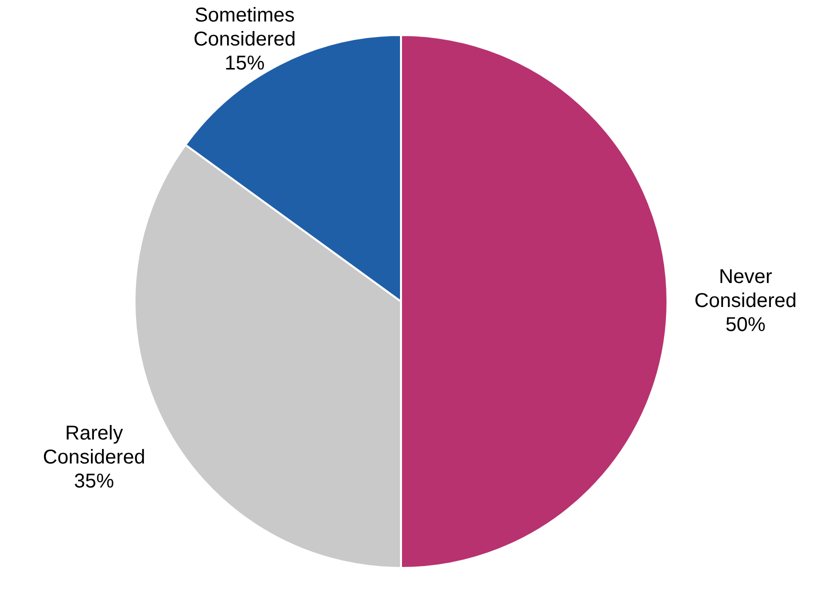 The width and height of the screenshot is (829, 603). I want to click on data-label: 15%, so click(244, 63).